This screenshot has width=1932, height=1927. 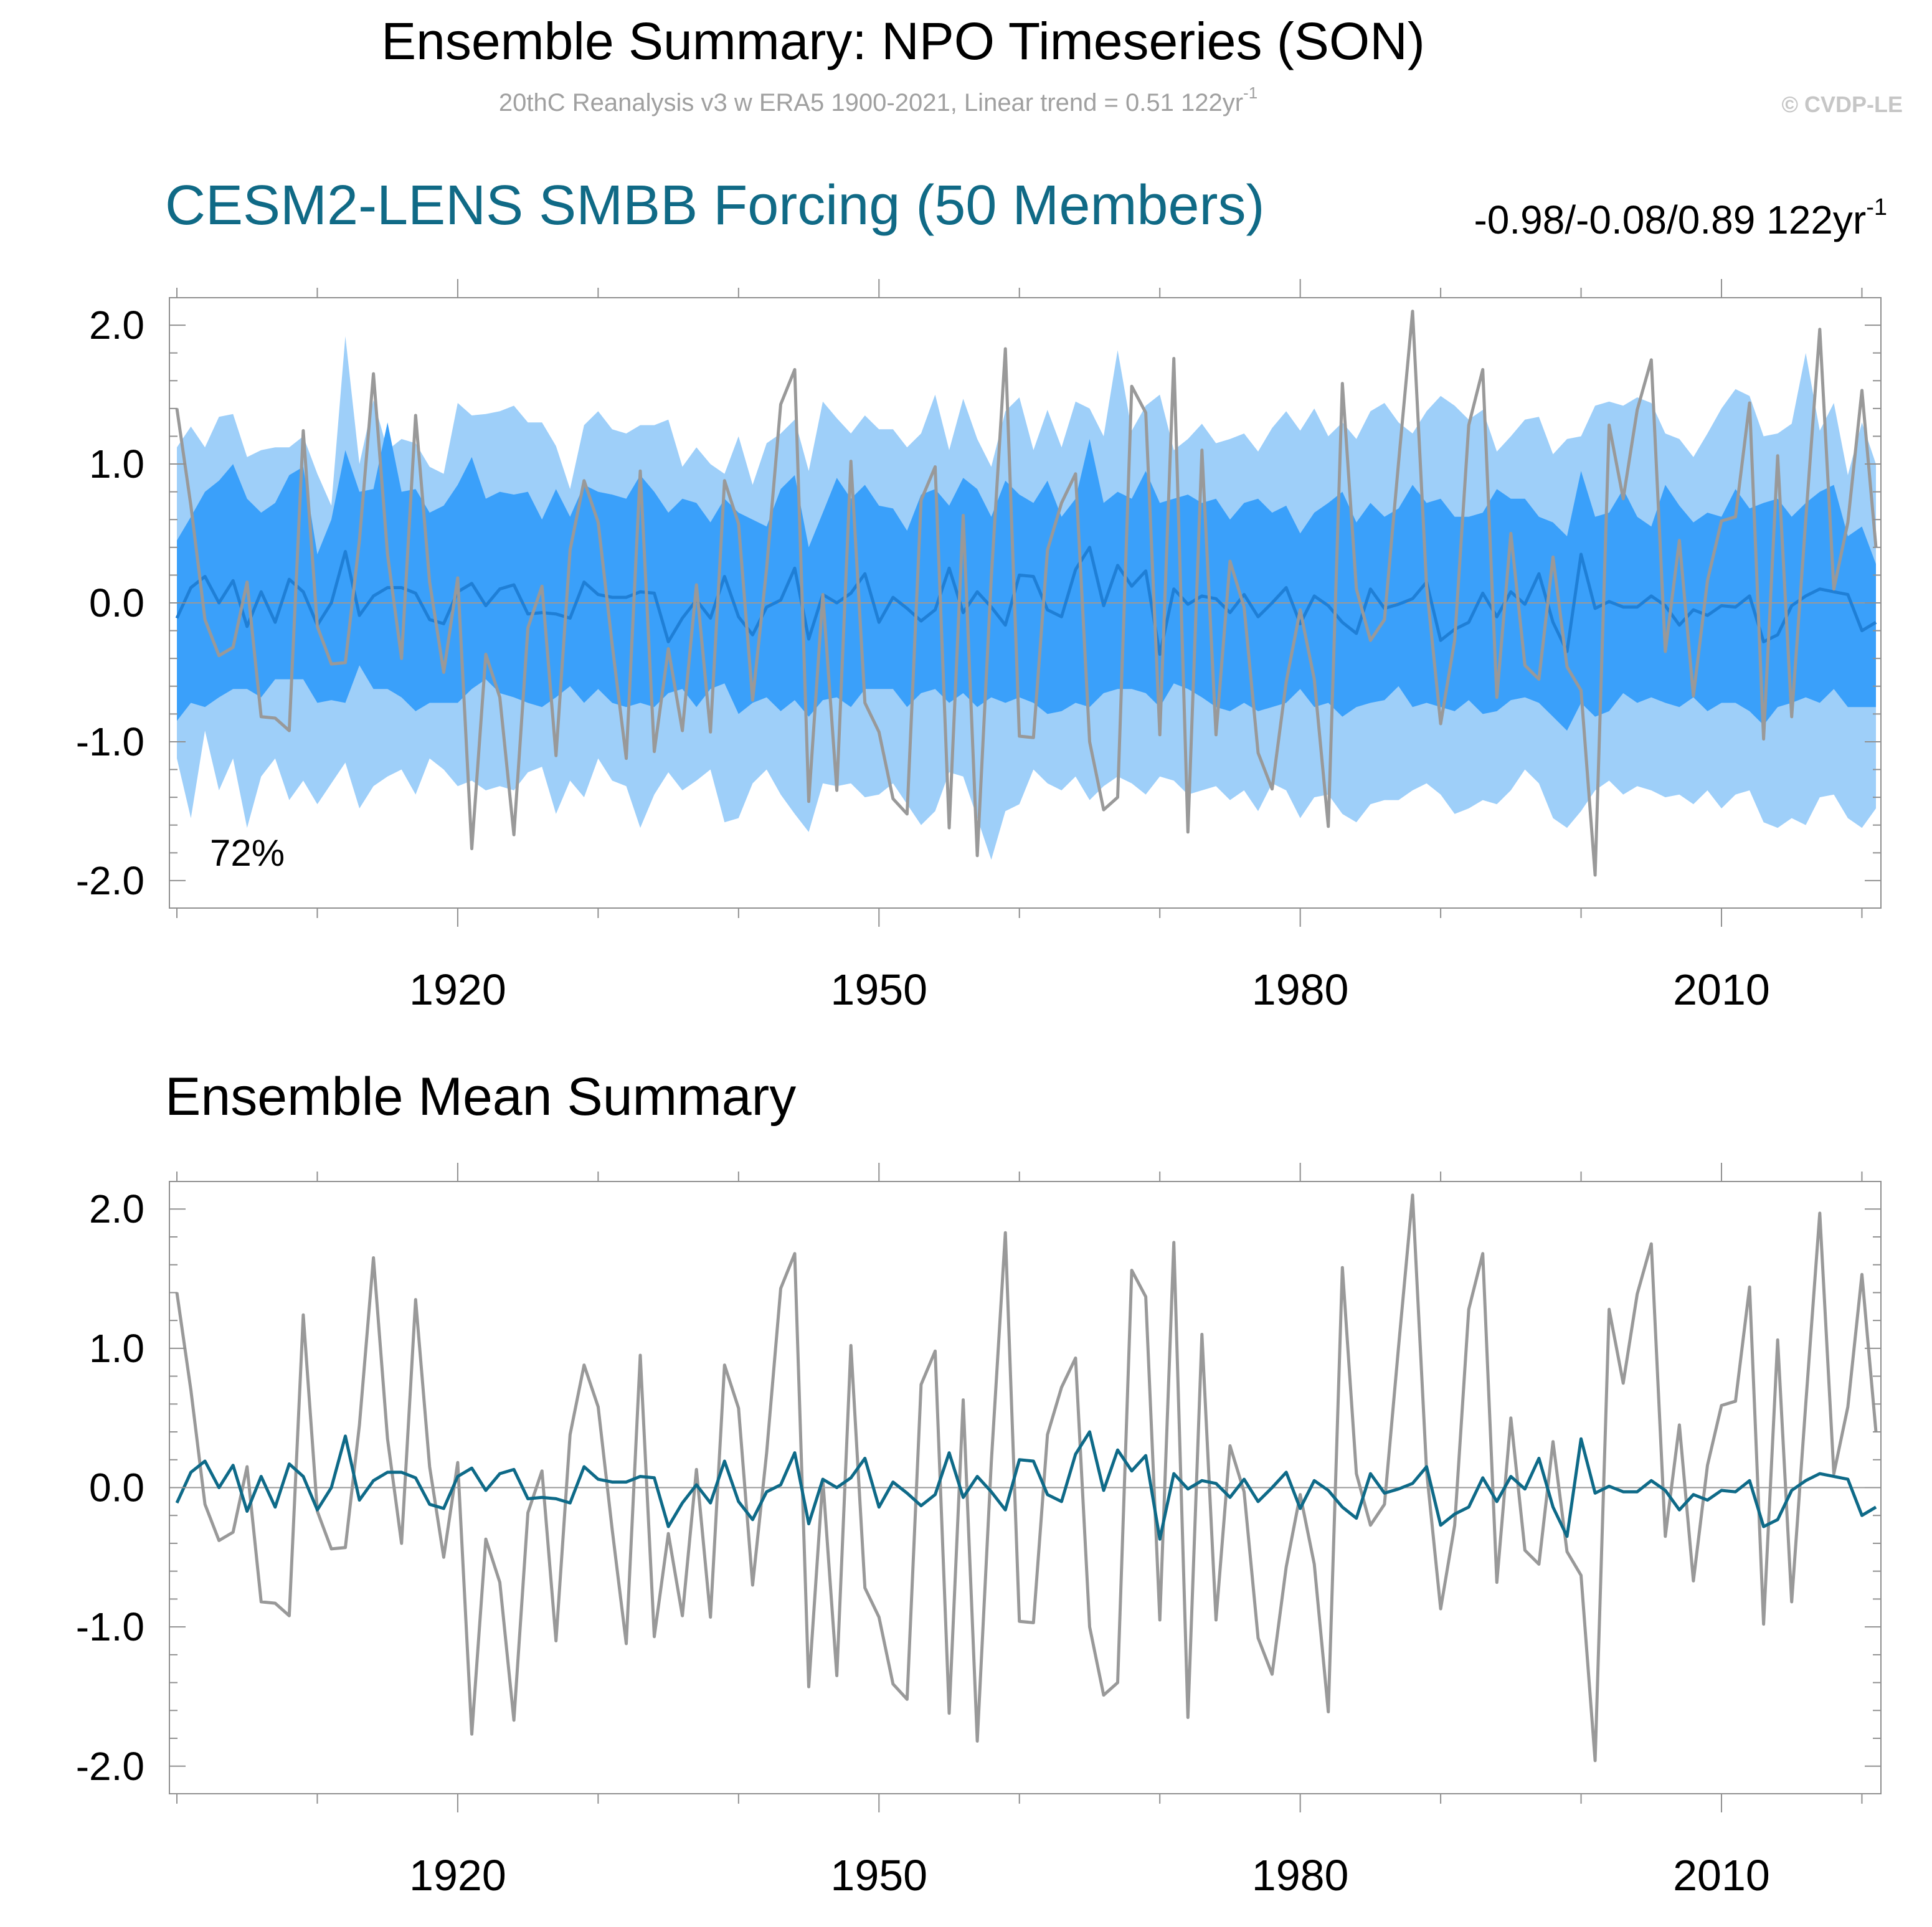 What do you see at coordinates (715, 205) in the screenshot?
I see `panel1-title: CESM2-LENS SMBB Forcing (50 Members)` at bounding box center [715, 205].